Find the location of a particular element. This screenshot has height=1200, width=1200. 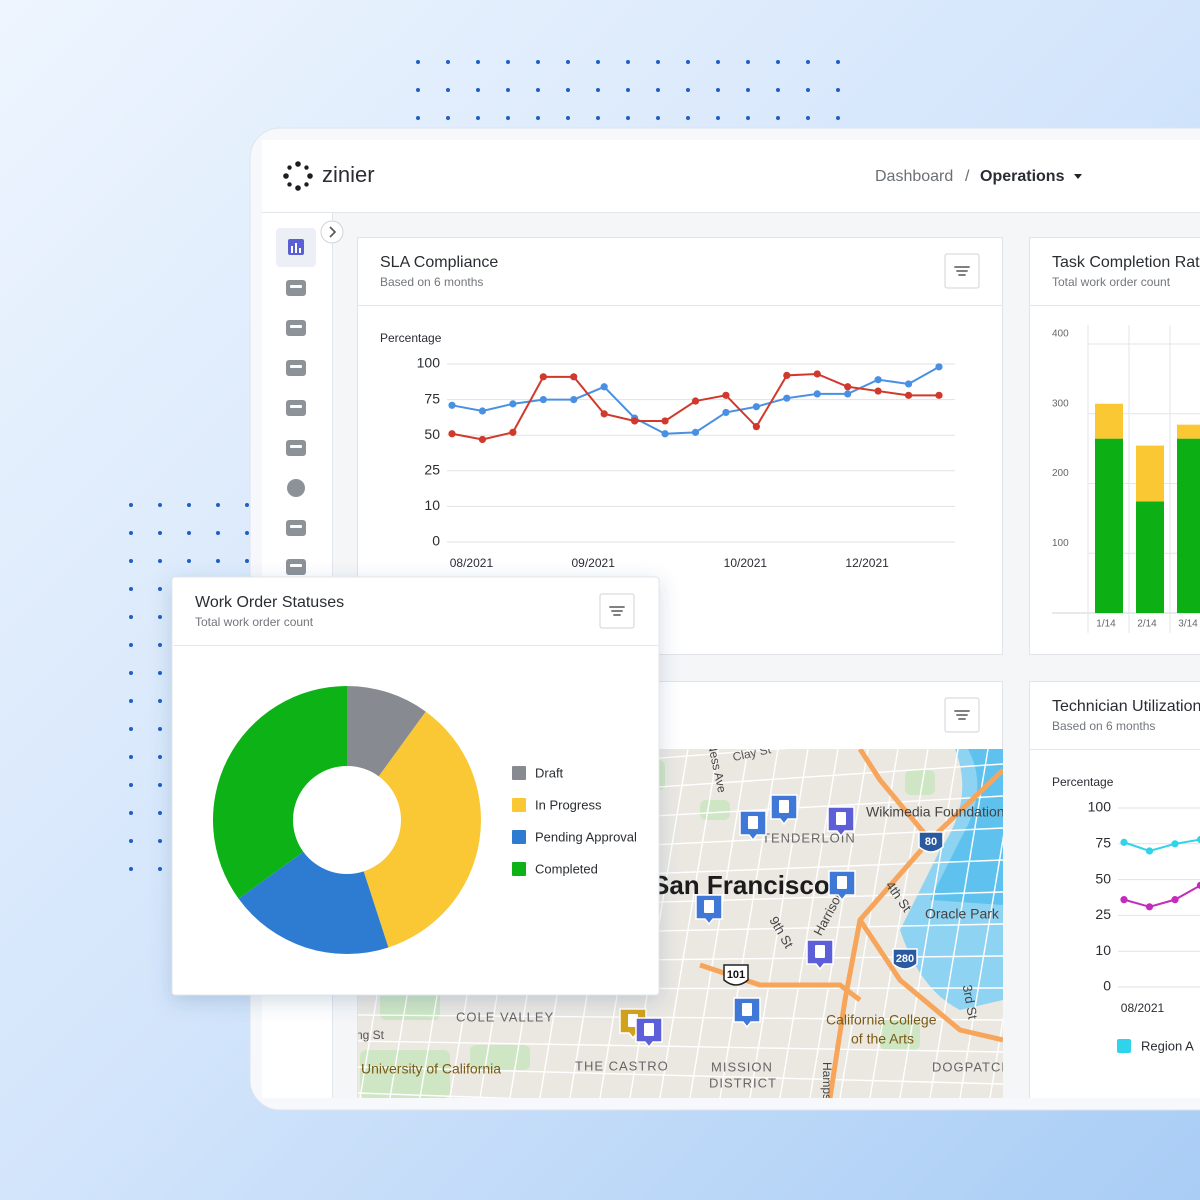

sidebar-toggle is located at coordinates (332, 232).